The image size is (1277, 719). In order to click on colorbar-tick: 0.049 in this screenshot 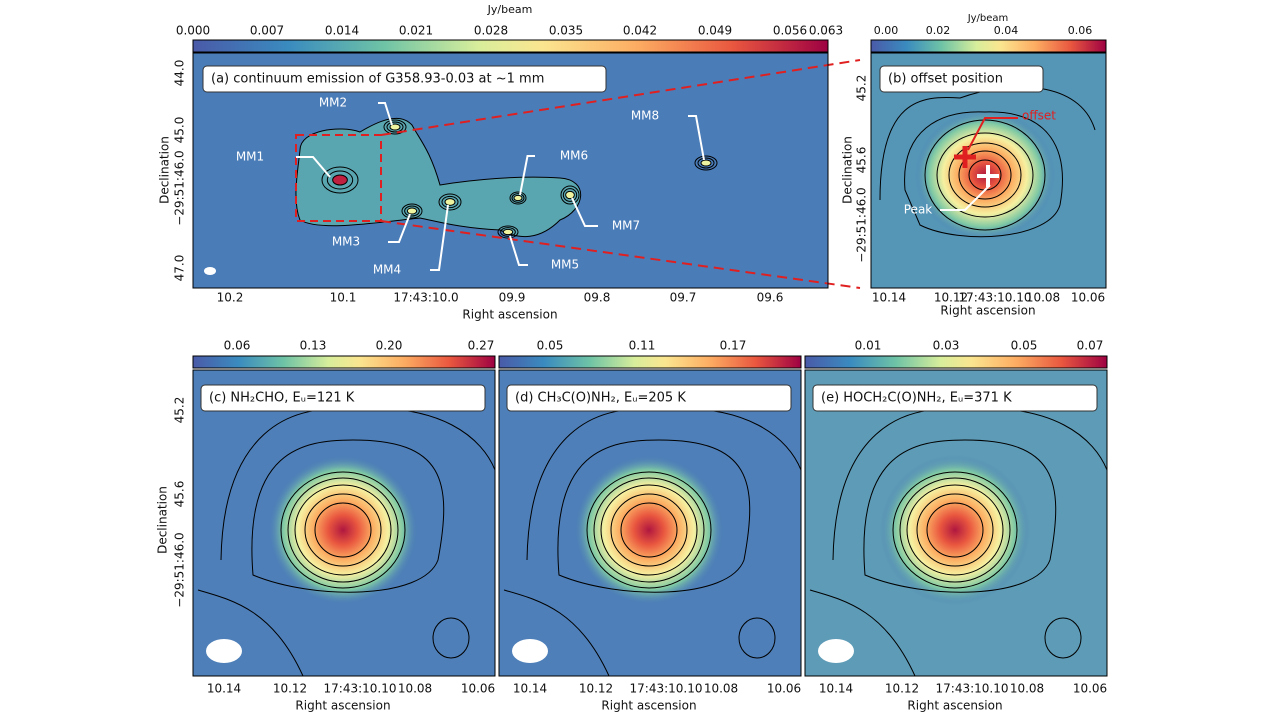, I will do `click(715, 31)`.